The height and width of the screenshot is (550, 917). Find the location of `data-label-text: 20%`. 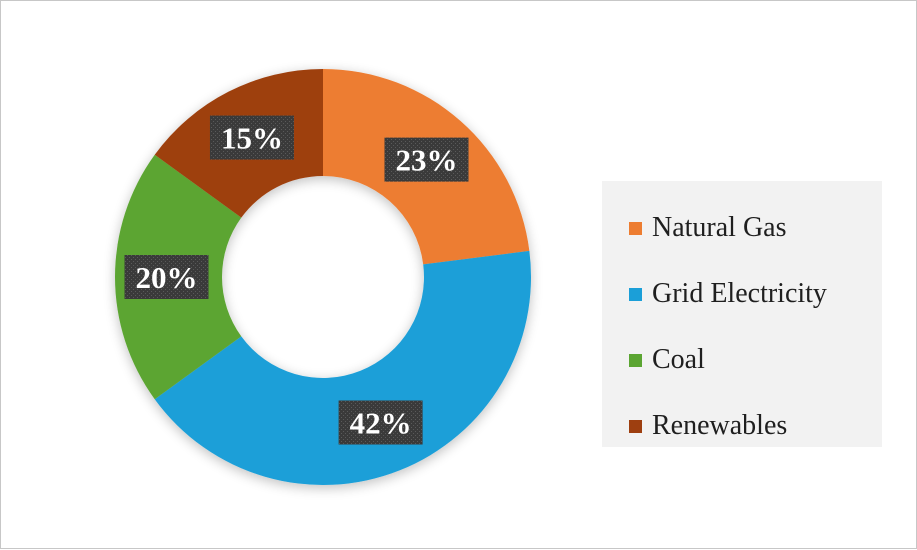

data-label-text: 20% is located at coordinates (167, 277).